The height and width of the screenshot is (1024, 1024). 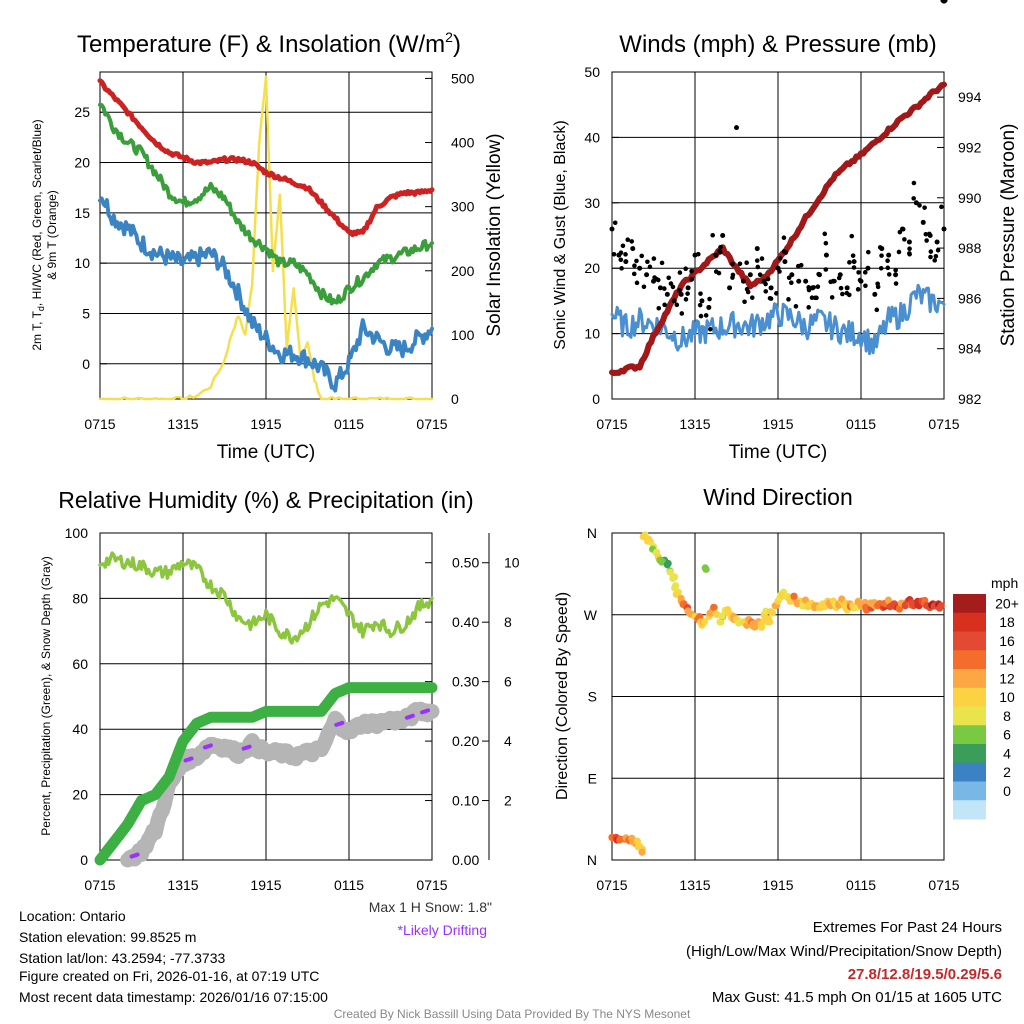 What do you see at coordinates (182, 885) in the screenshot?
I see `rh-x-tick-label: 1315` at bounding box center [182, 885].